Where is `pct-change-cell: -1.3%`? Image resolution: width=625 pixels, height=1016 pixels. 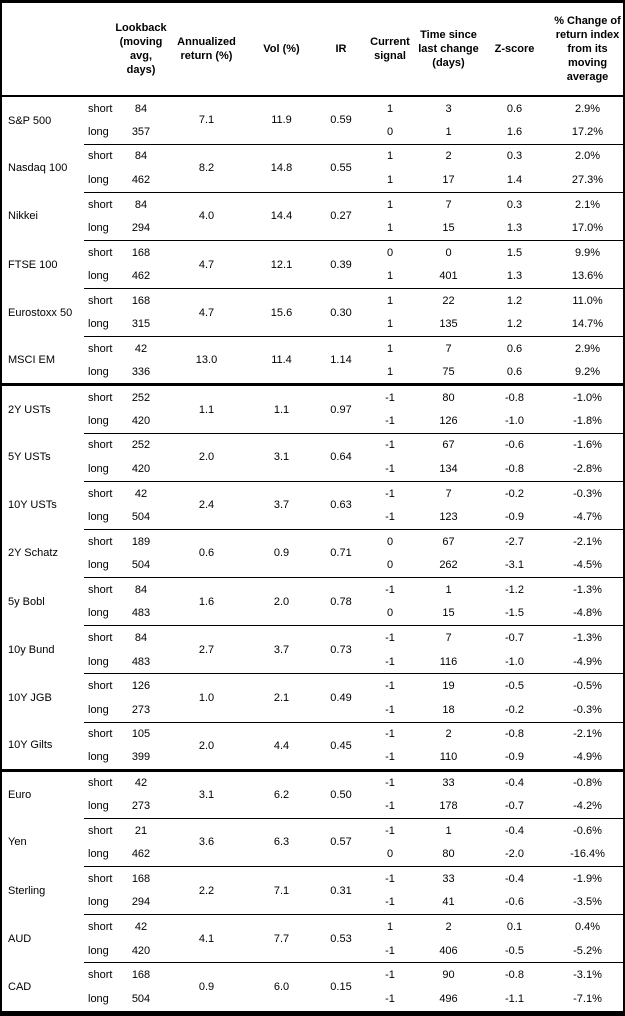 pct-change-cell: -1.3% is located at coordinates (586, 637).